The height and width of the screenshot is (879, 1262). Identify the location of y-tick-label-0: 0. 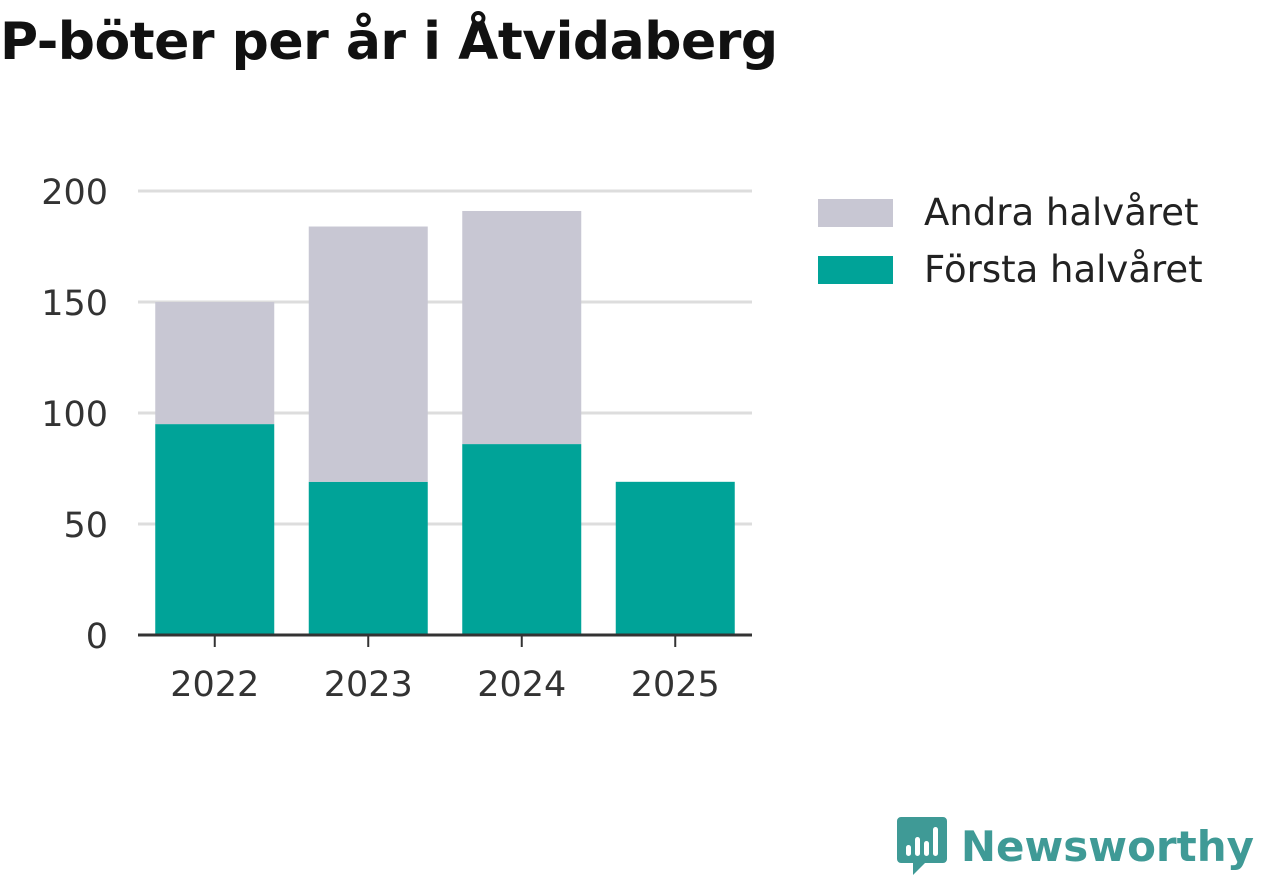
(97, 637).